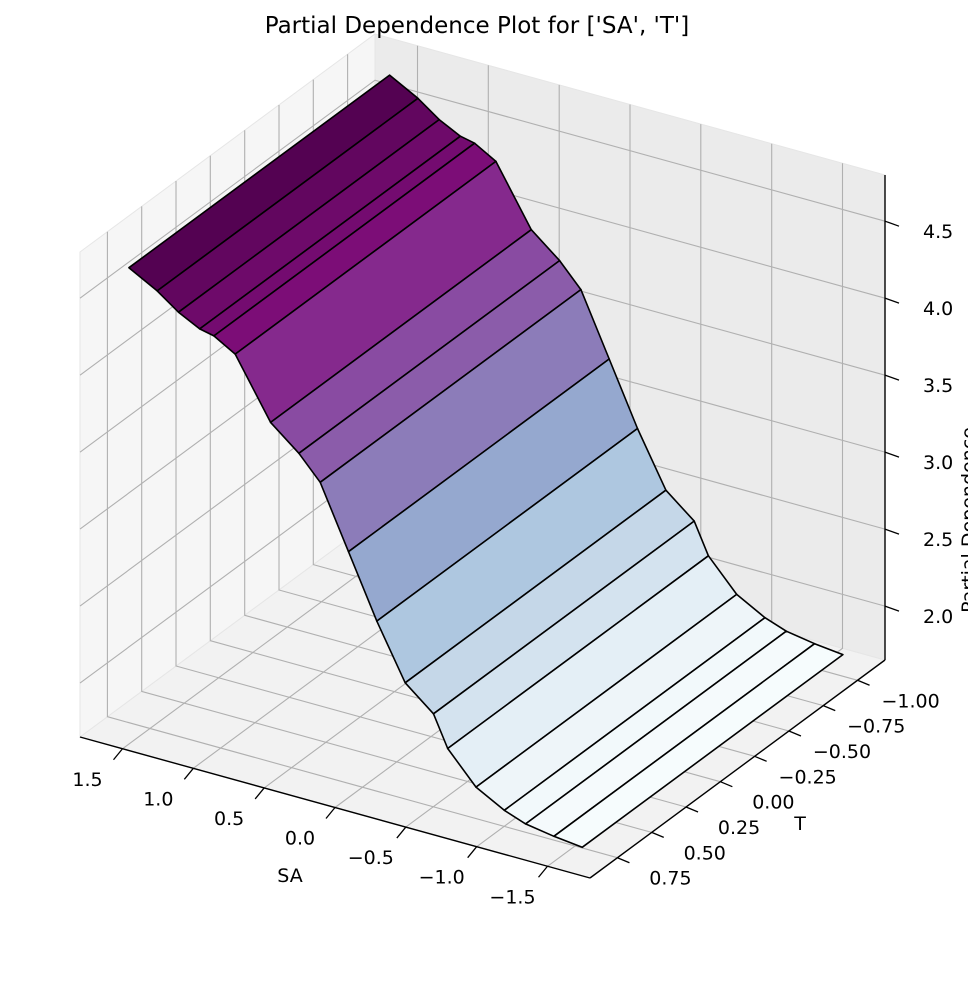 The height and width of the screenshot is (985, 968). I want to click on x-tick-label: 1.0, so click(158, 799).